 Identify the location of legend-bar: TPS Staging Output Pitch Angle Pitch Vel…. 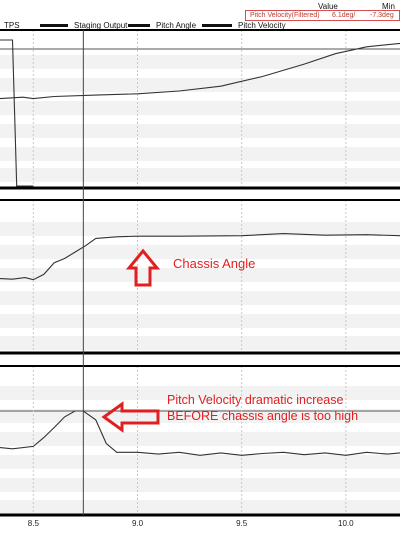
(200, 15).